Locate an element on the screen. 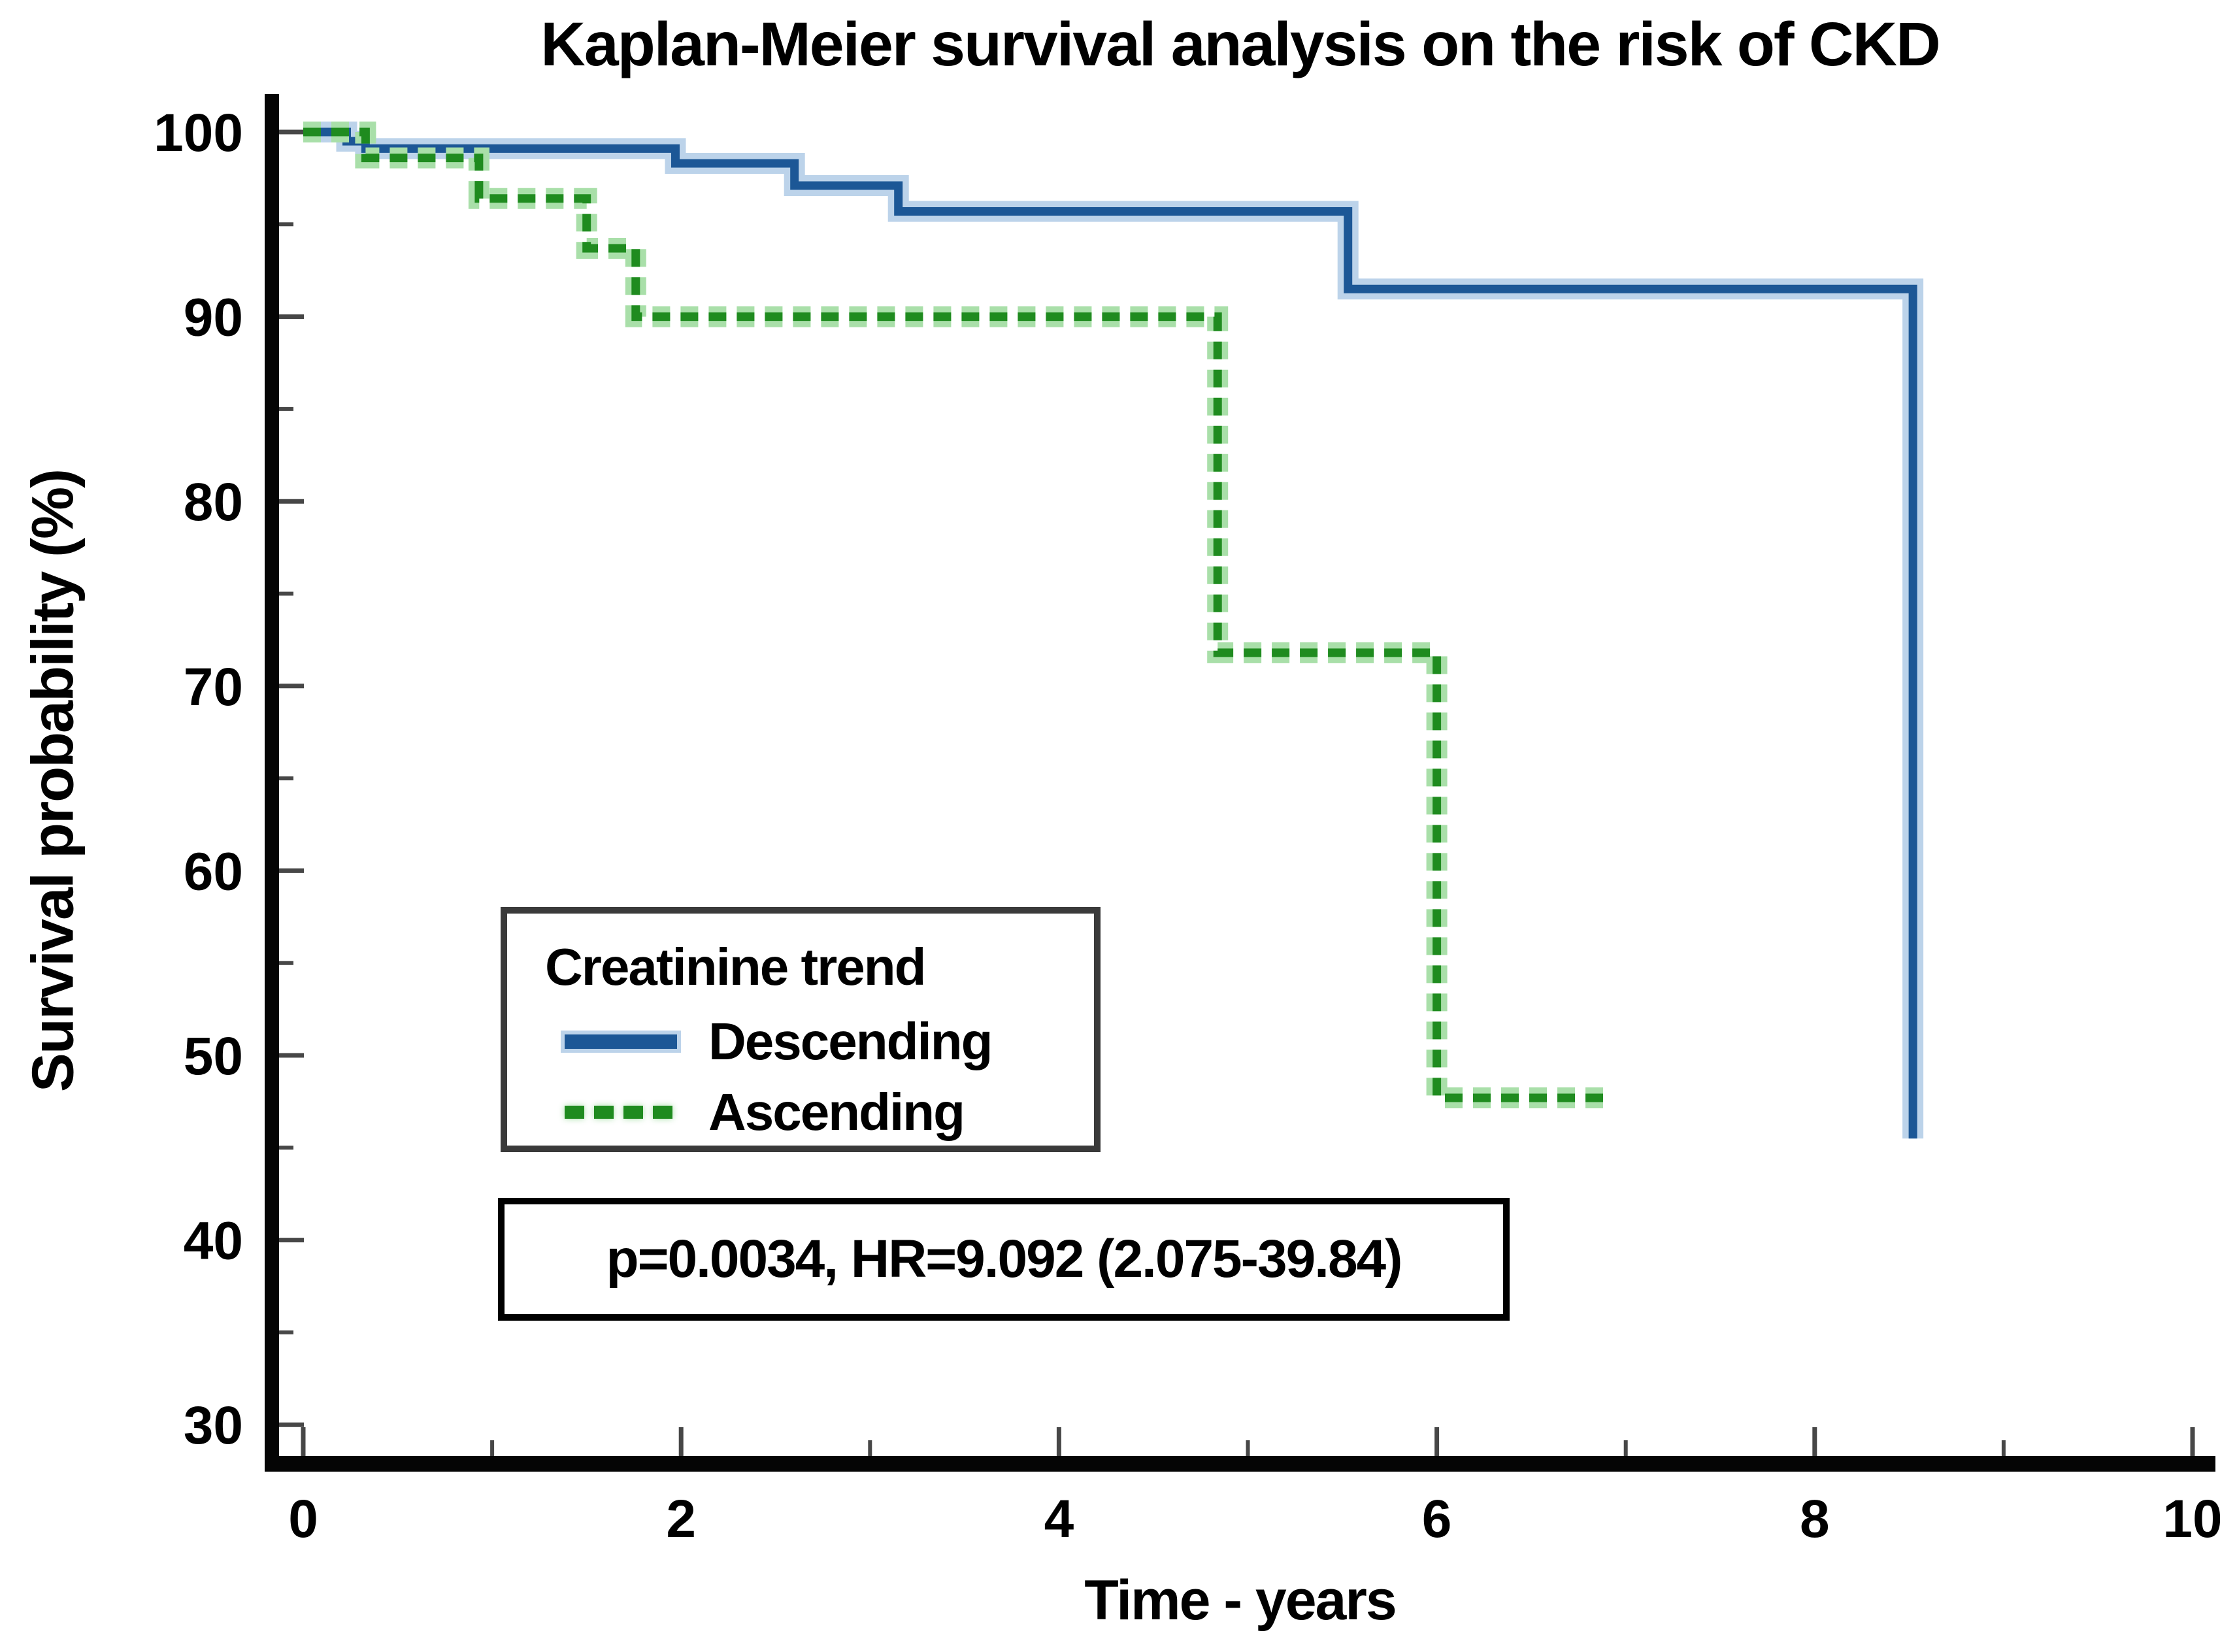  y-axis-line is located at coordinates (272, 783).